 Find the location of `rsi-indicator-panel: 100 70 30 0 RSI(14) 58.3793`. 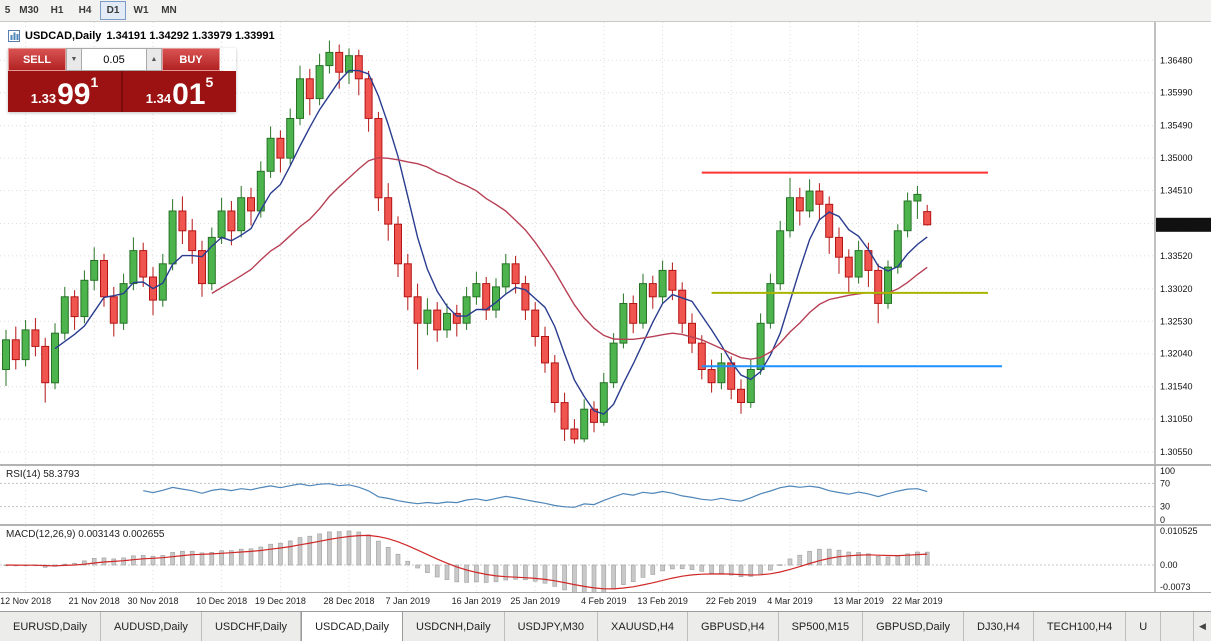

rsi-indicator-panel: 100 70 30 0 RSI(14) 58.3793 is located at coordinates (605, 494).